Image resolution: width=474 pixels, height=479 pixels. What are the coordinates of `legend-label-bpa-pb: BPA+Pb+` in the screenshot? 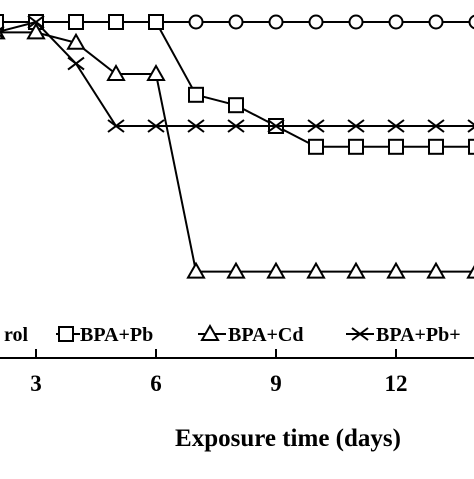 It's located at (418, 335).